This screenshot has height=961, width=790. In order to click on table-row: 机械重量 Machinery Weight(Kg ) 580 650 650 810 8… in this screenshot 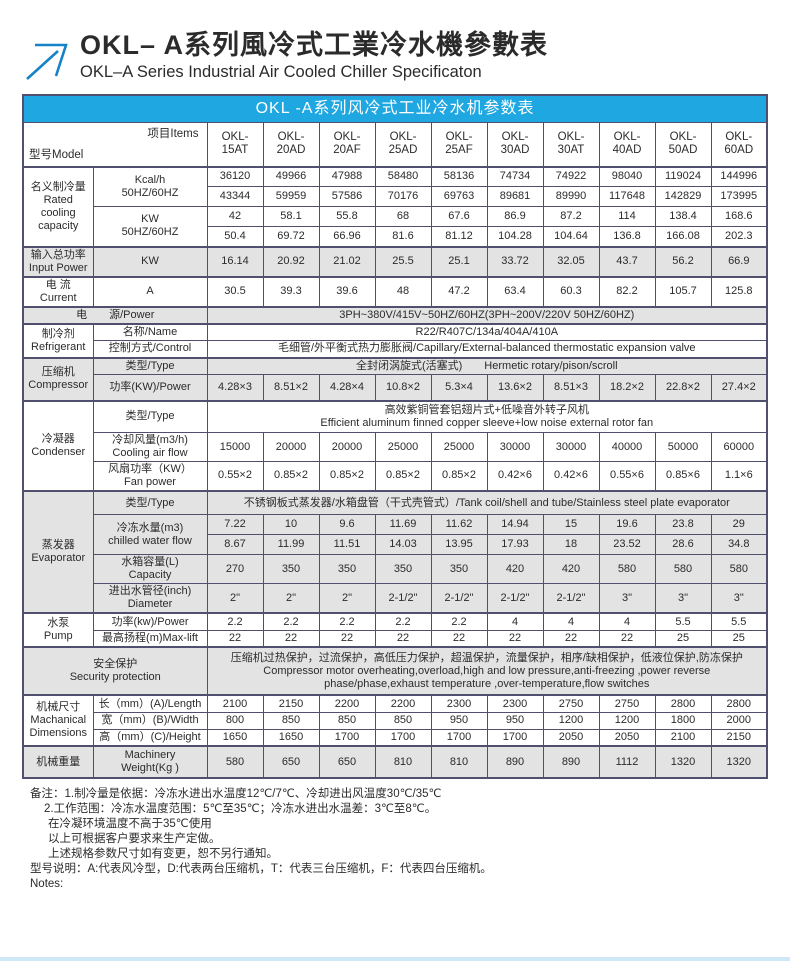, I will do `click(395, 762)`.